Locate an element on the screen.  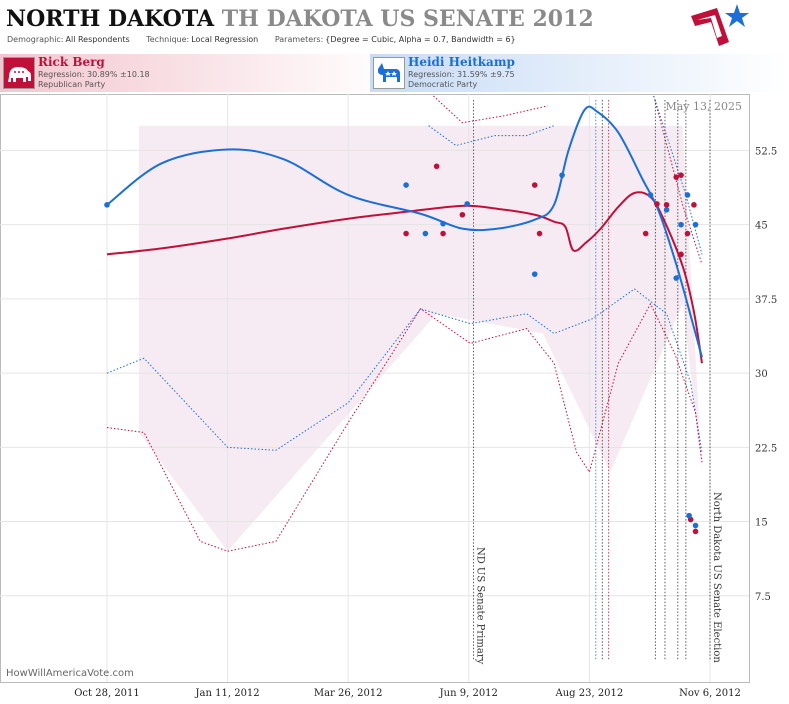
demographic-label: Demographic: is located at coordinates (35, 39).